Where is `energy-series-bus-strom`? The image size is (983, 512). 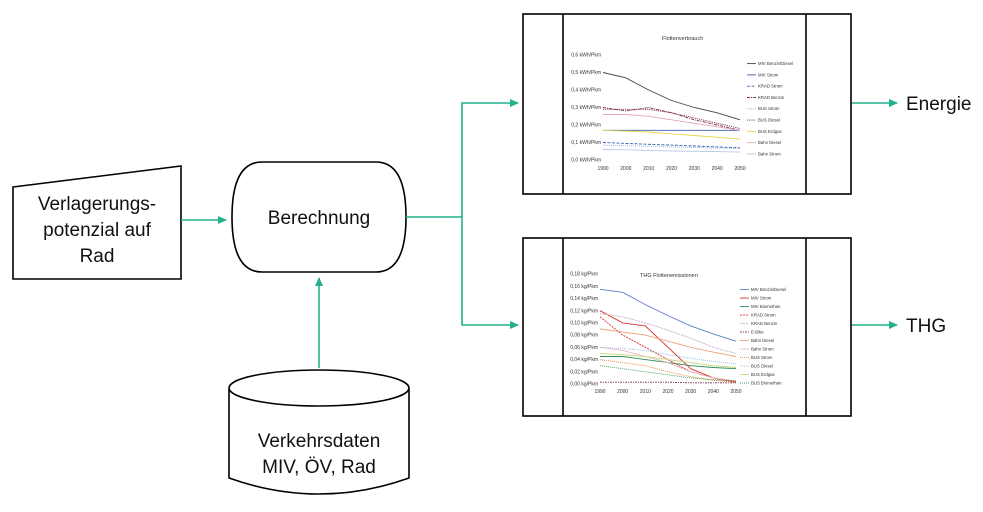 energy-series-bus-strom is located at coordinates (671, 147).